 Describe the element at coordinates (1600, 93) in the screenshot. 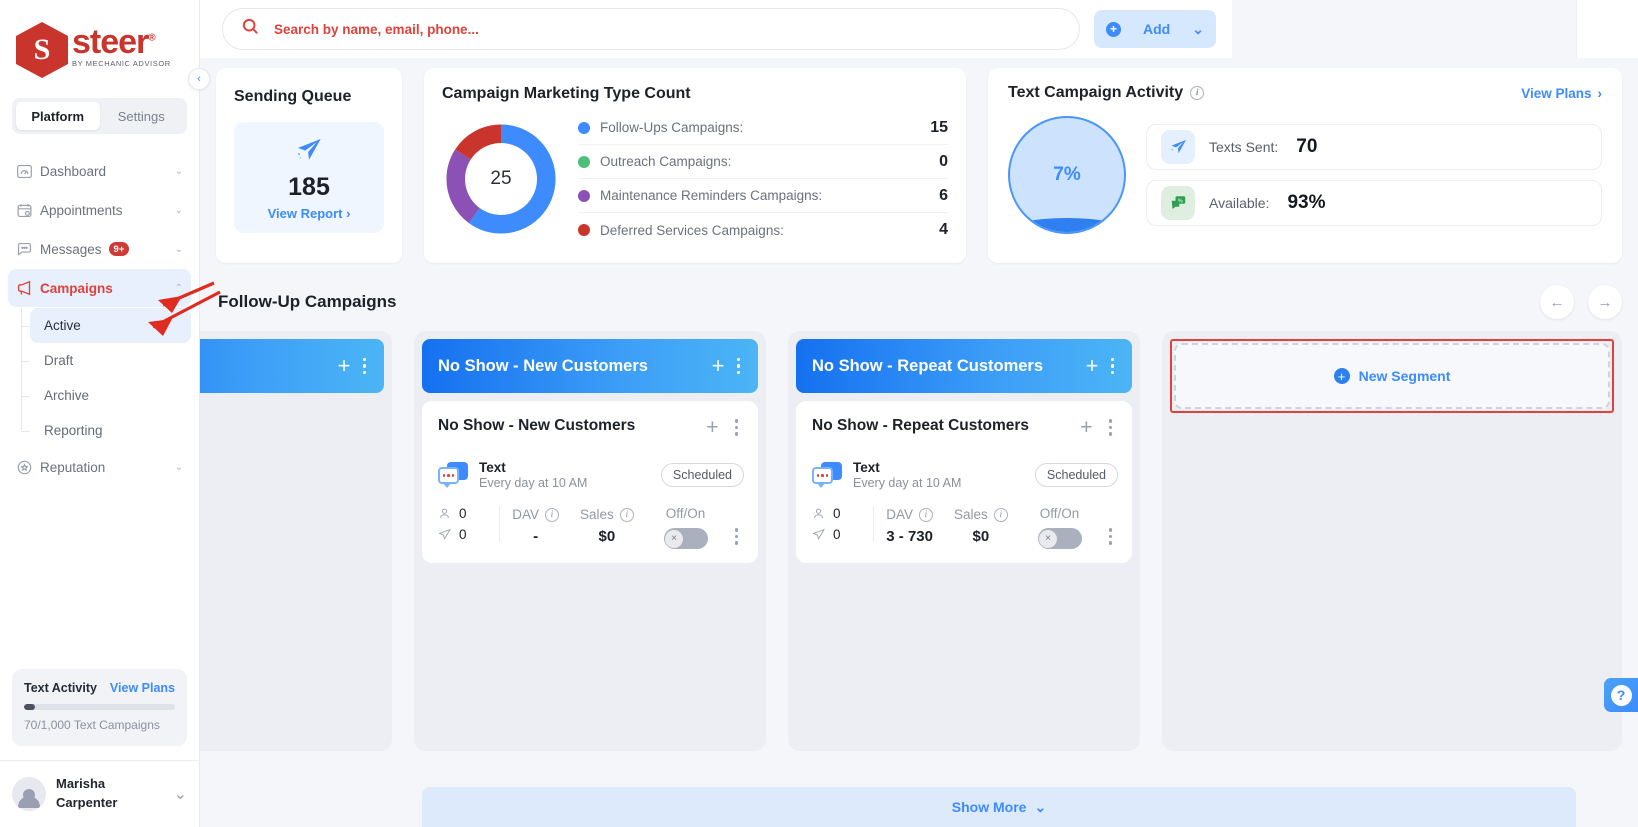

I see `chevron-right-icon: ›` at that location.